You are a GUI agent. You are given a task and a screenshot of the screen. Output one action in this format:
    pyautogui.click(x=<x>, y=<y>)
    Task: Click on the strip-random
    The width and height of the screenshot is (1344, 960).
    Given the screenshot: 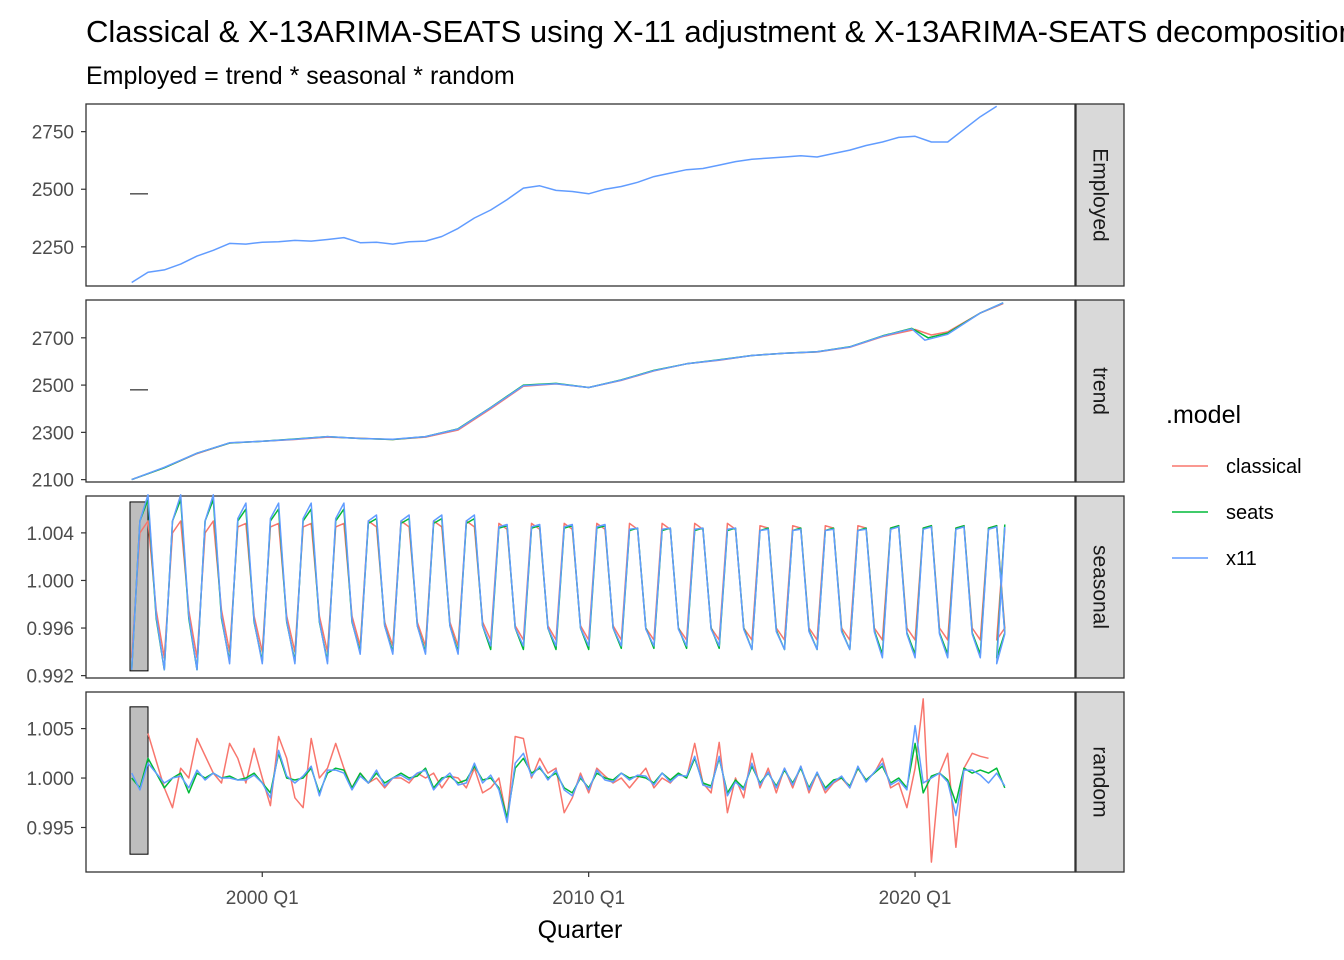 What is the action you would take?
    pyautogui.click(x=1100, y=782)
    